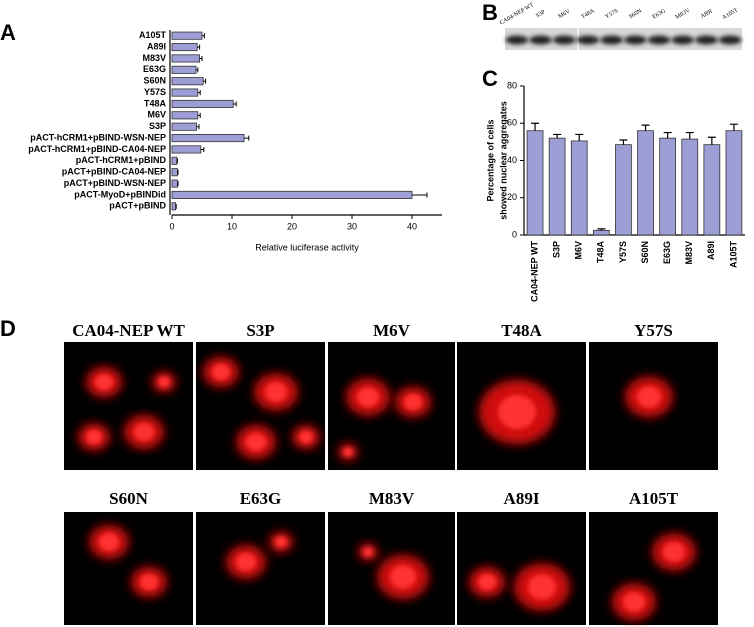 This screenshot has height=627, width=754. Describe the element at coordinates (121, 160) in the screenshot. I see `y-tick-label: pACT-hCRM1+pBIND` at that location.